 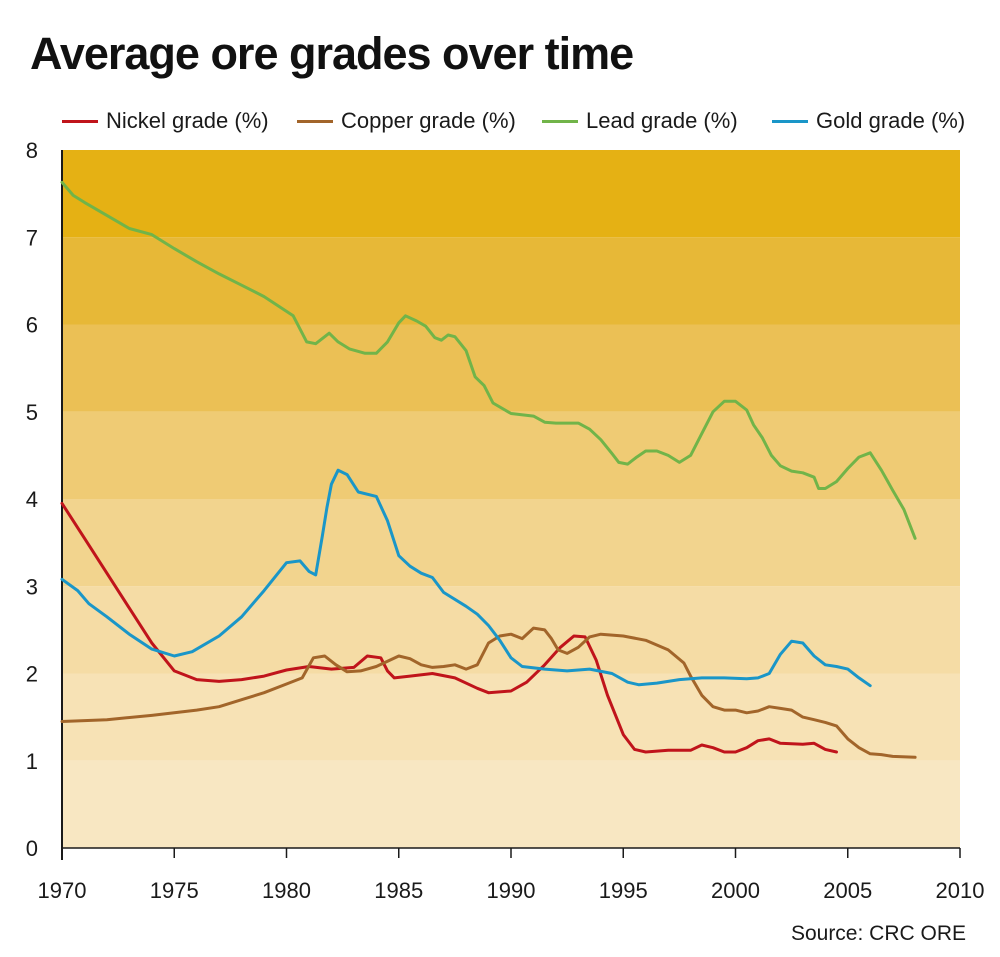 I want to click on y-tick-label-5: 5, so click(x=32, y=412).